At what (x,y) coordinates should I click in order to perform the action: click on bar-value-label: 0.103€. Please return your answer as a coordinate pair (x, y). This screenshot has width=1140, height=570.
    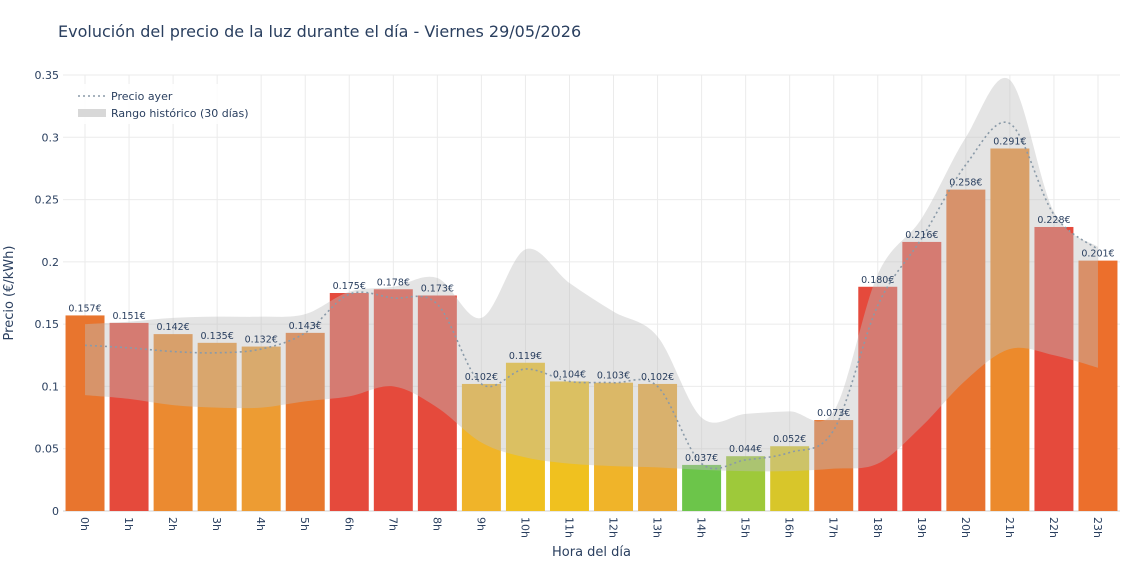
    Looking at the image, I should click on (613, 376).